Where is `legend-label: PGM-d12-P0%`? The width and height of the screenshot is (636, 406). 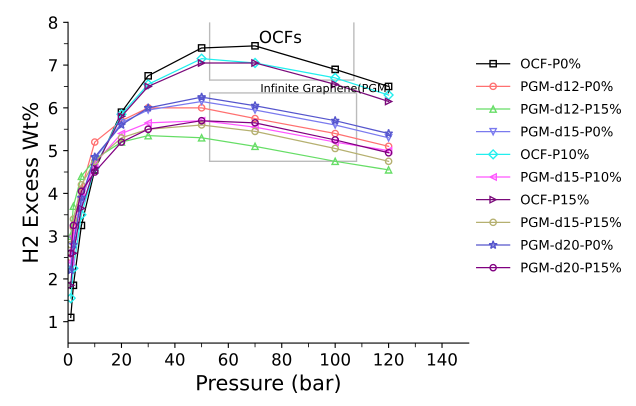 legend-label: PGM-d12-P0% is located at coordinates (567, 86).